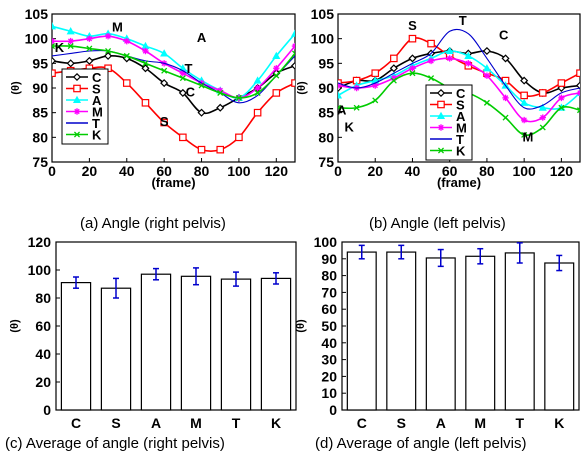  I want to click on y-tick-label: 70, so click(329, 292).